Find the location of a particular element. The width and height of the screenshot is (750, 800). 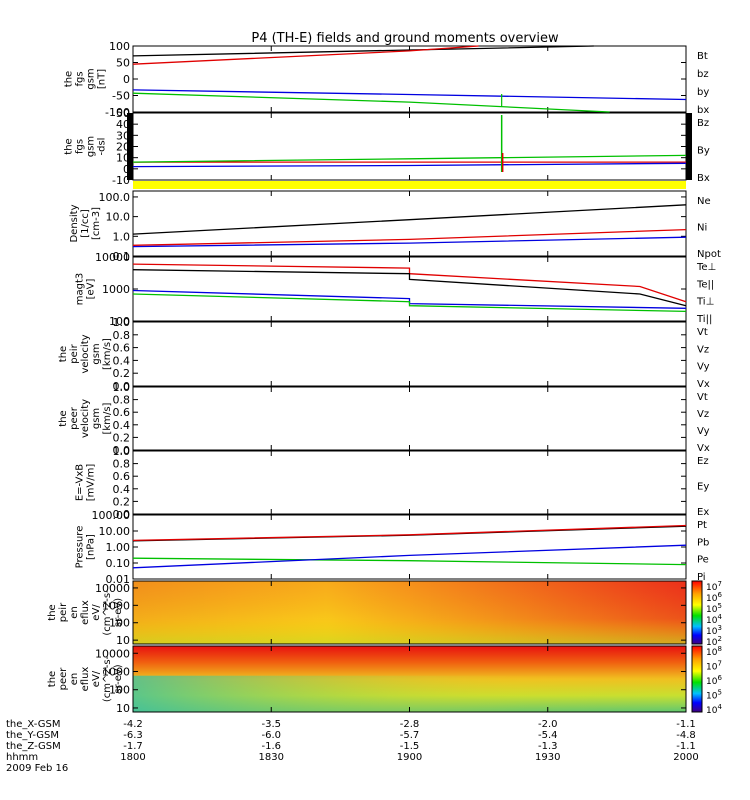

y-tick-label: 0.2 is located at coordinates (122, 501).